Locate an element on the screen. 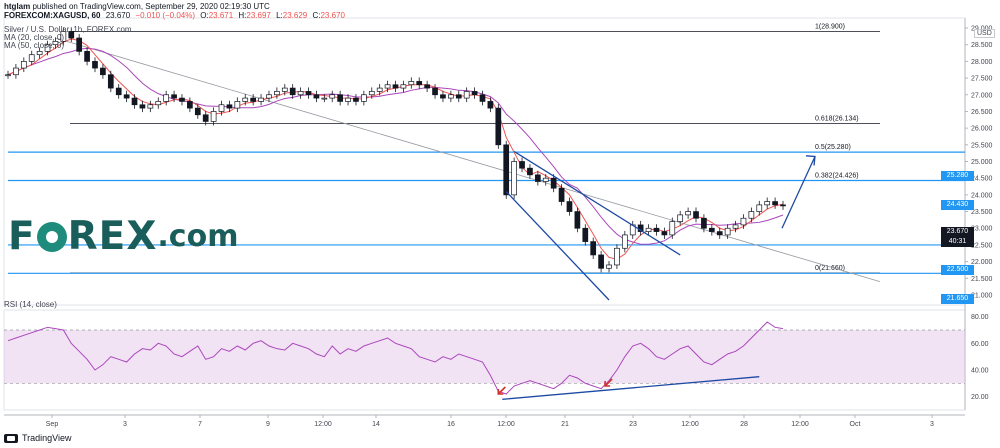  logo-o-icon is located at coordinates (51, 236).